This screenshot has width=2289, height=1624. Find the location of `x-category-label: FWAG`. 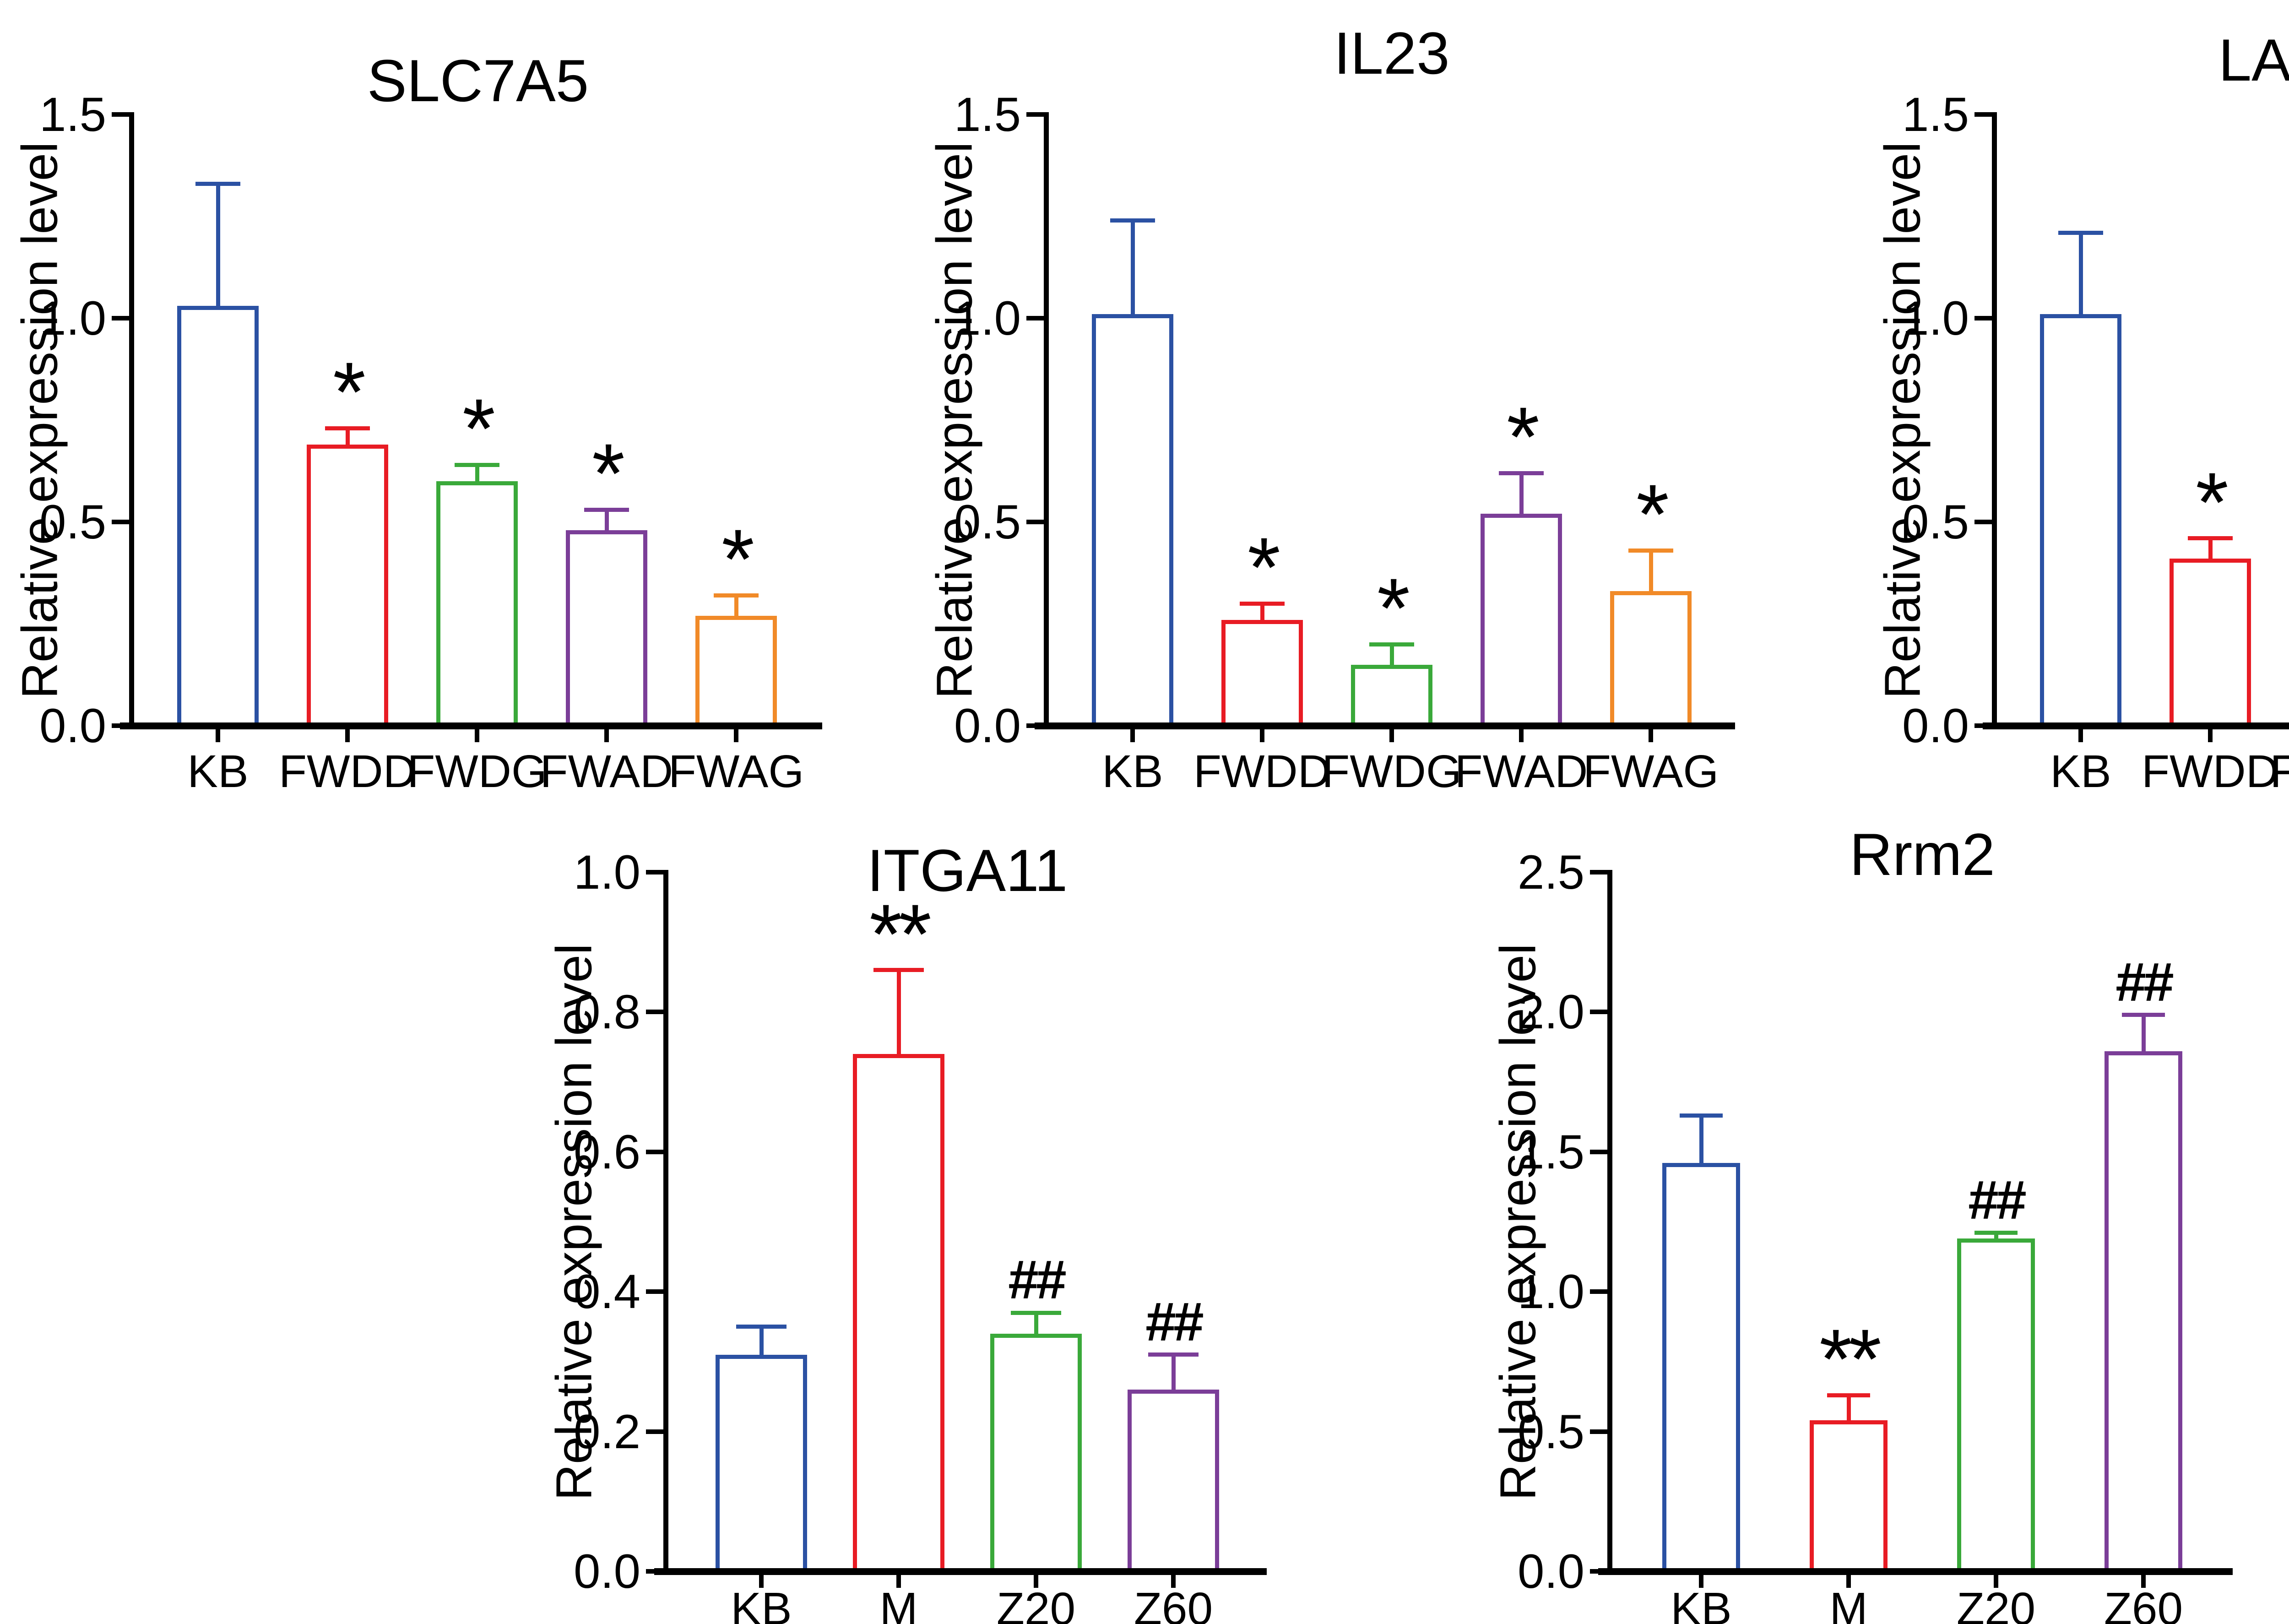

x-category-label: FWAG is located at coordinates (1651, 771).